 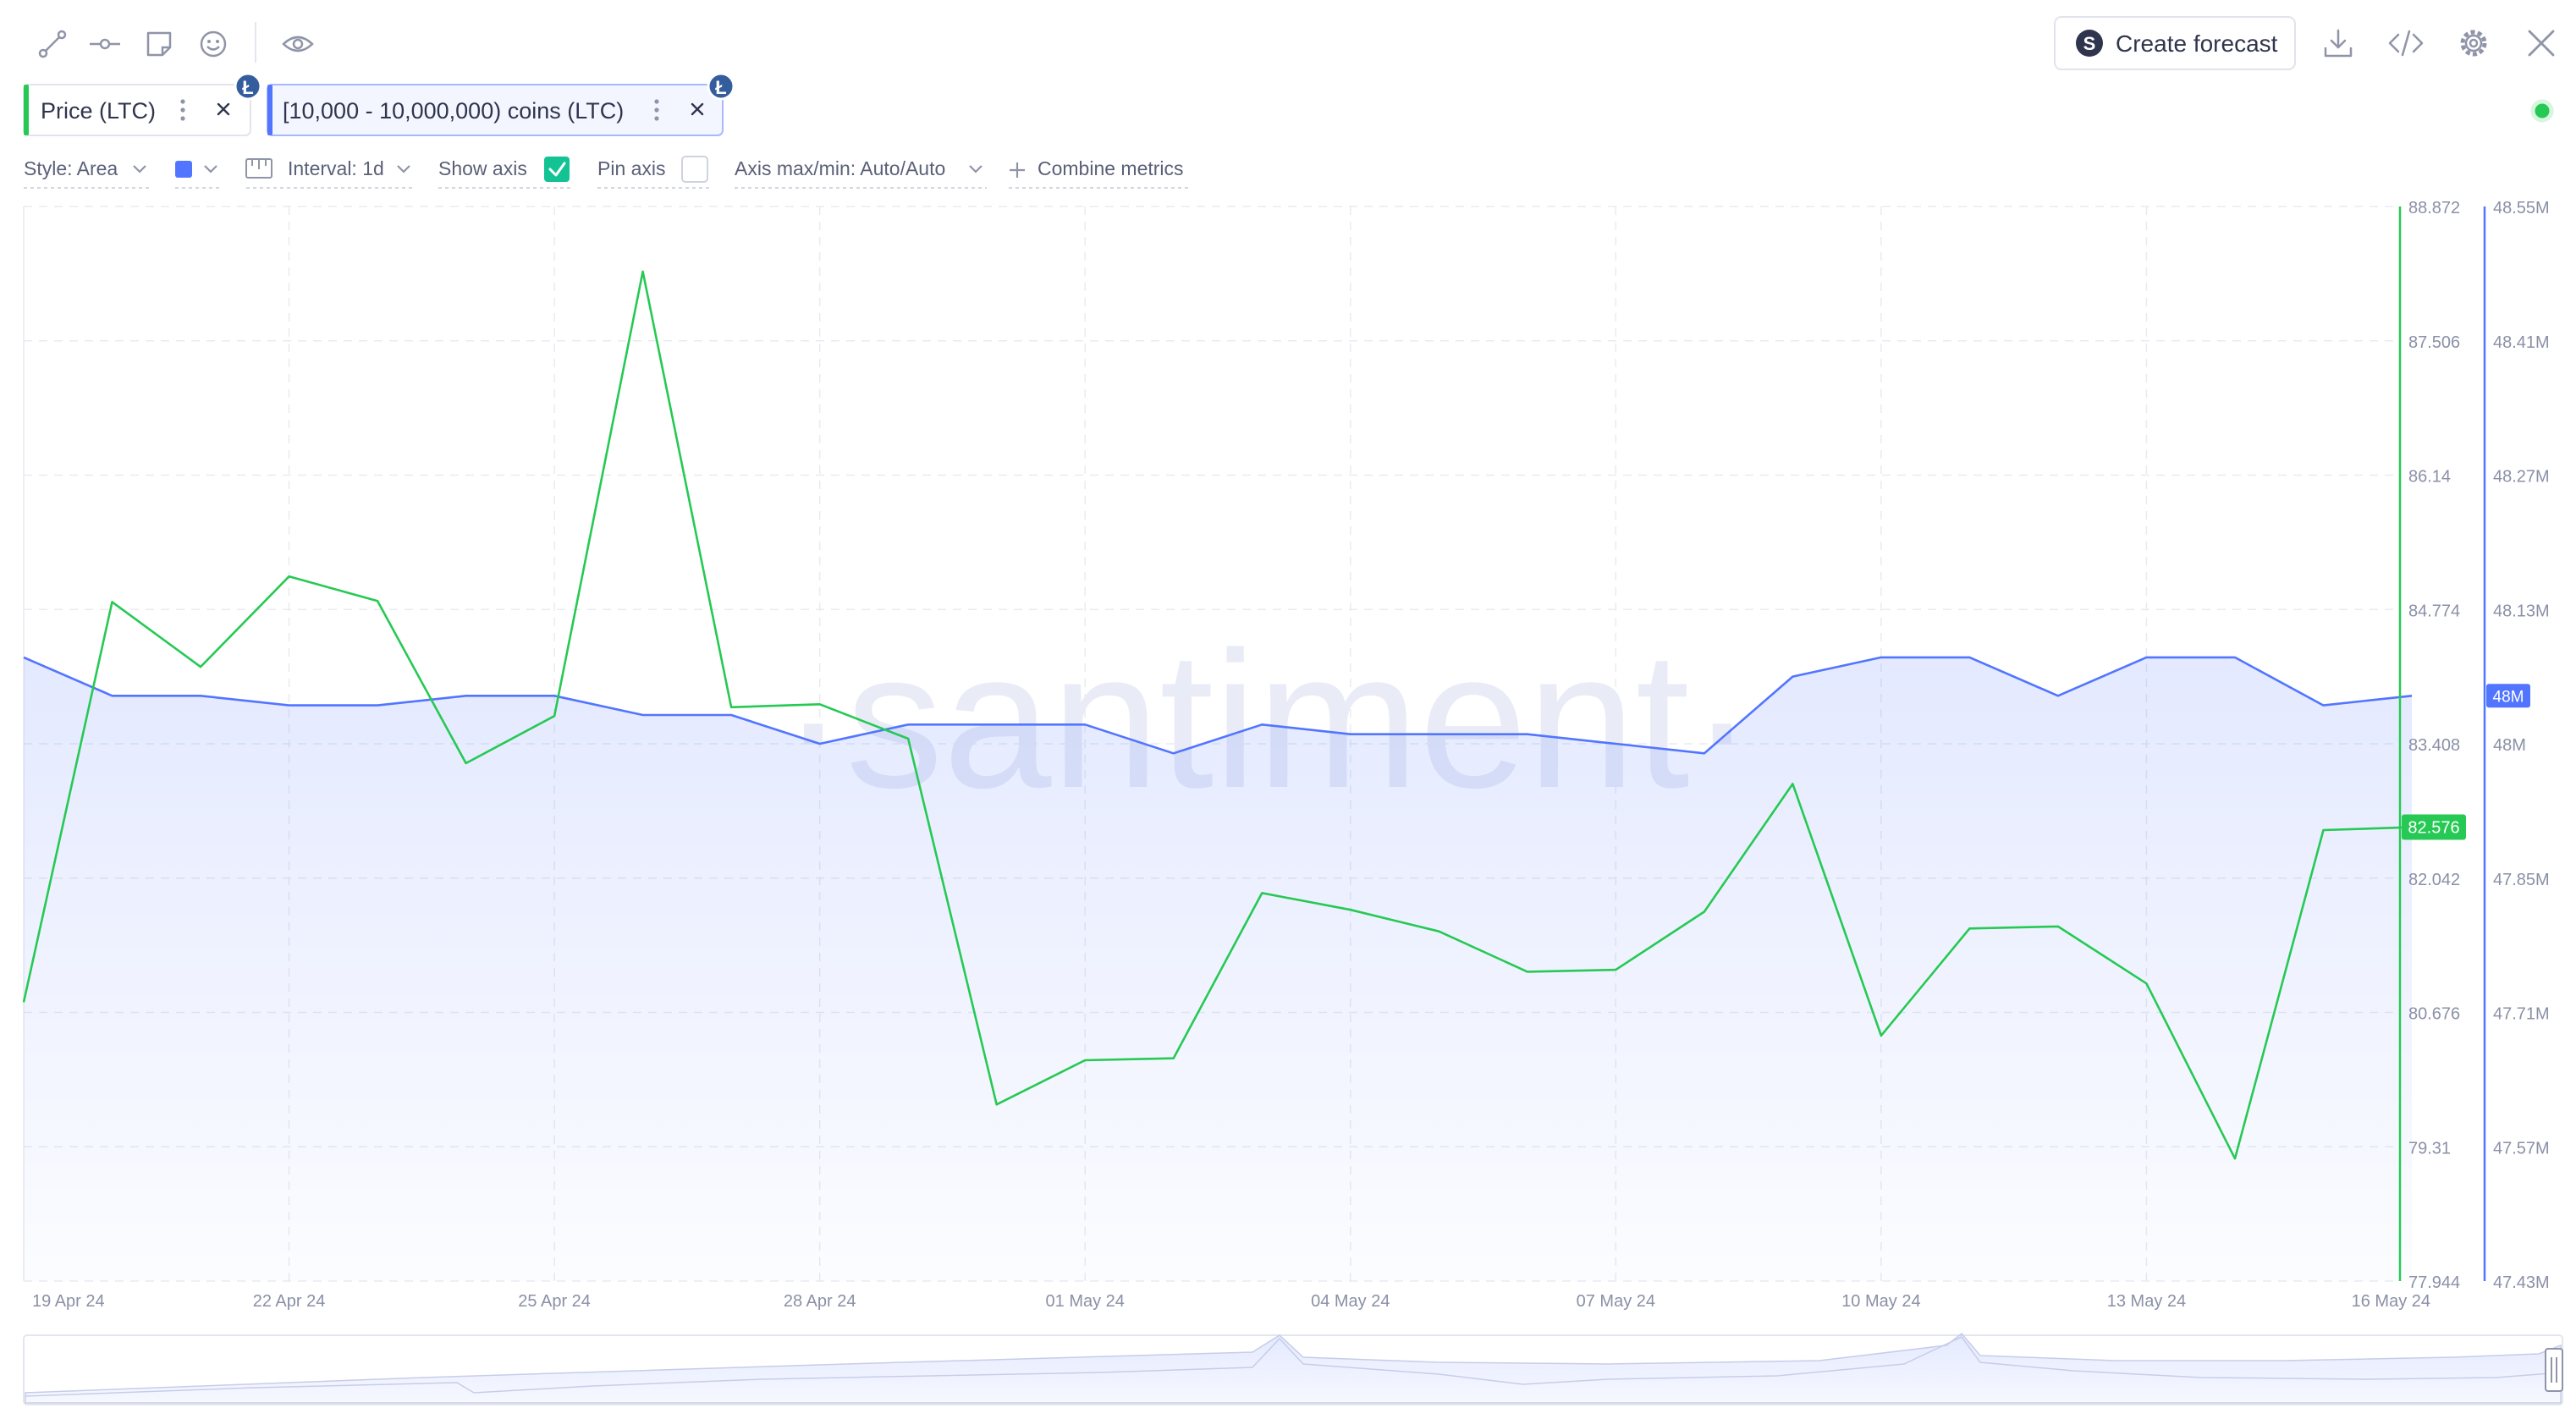 What do you see at coordinates (2434, 880) in the screenshot?
I see `price-axis-tick-label: 82.042` at bounding box center [2434, 880].